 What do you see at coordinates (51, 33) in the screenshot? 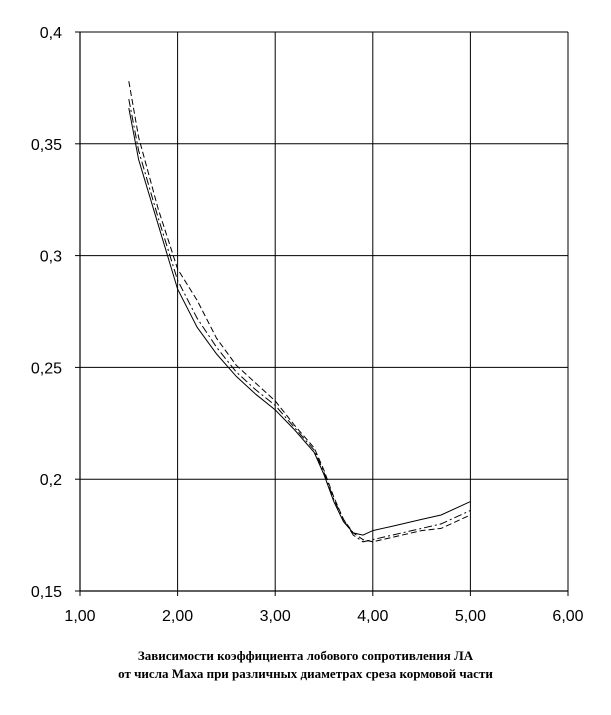
I see `y-tick-label: 0,4` at bounding box center [51, 33].